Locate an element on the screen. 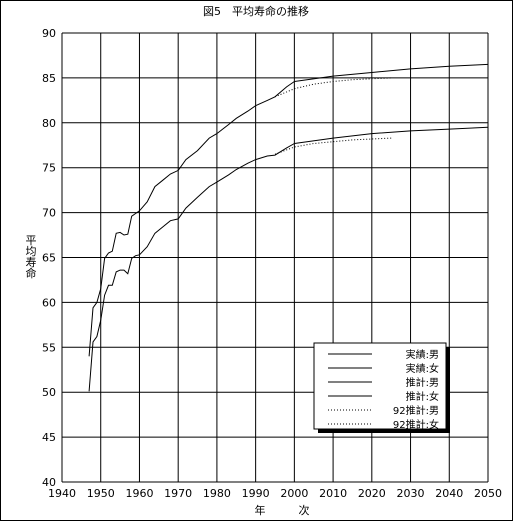 Image resolution: width=513 pixels, height=521 pixels. y-axis-ticks: 40 45 50 55 60 65 70 75 80 85 90 is located at coordinates (49, 258).